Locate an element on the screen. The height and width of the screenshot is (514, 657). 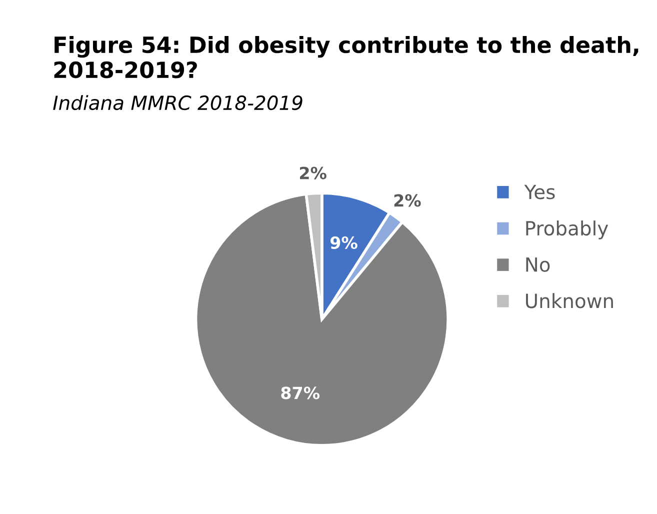
legend-label: Yes is located at coordinates (539, 192).